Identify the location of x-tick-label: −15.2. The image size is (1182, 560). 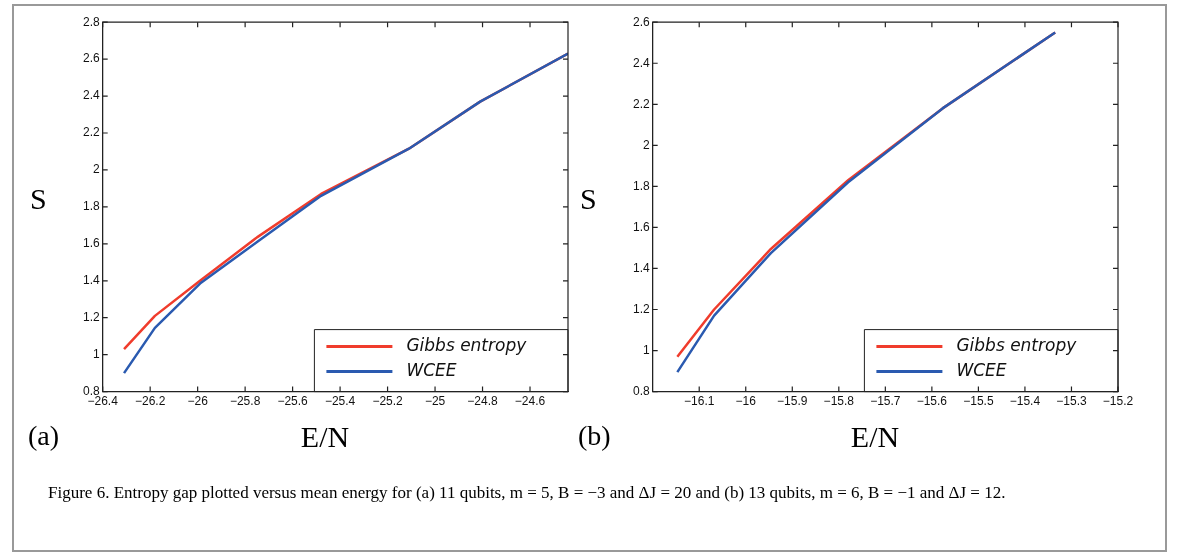
(1118, 401).